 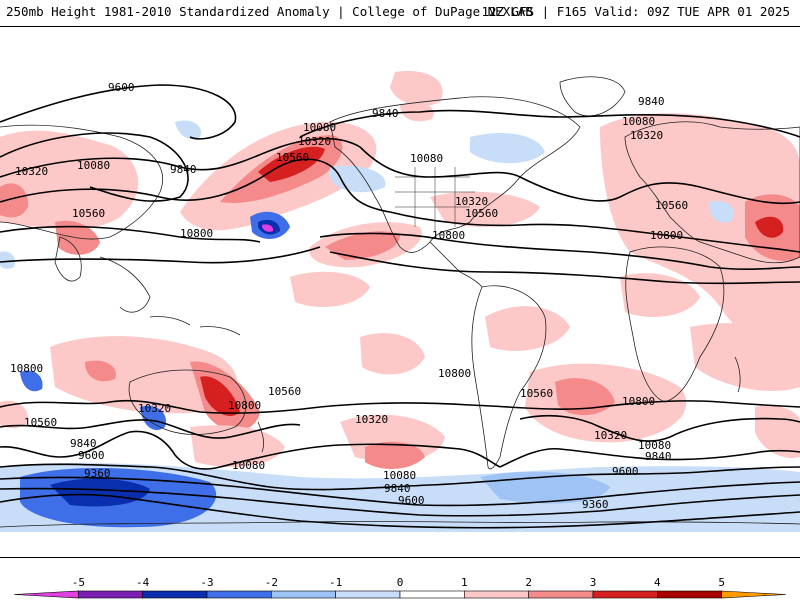 What do you see at coordinates (528, 582) in the screenshot?
I see `legend-tick-label: 2` at bounding box center [528, 582].